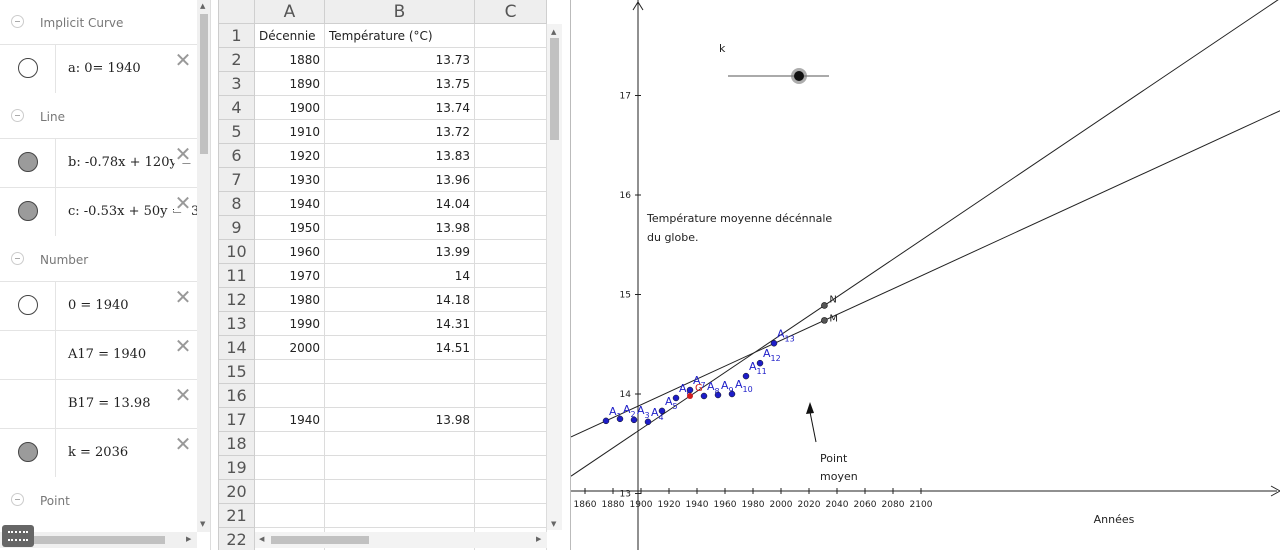 The height and width of the screenshot is (550, 1280). Describe the element at coordinates (799, 76) in the screenshot. I see `slider-handle` at that location.